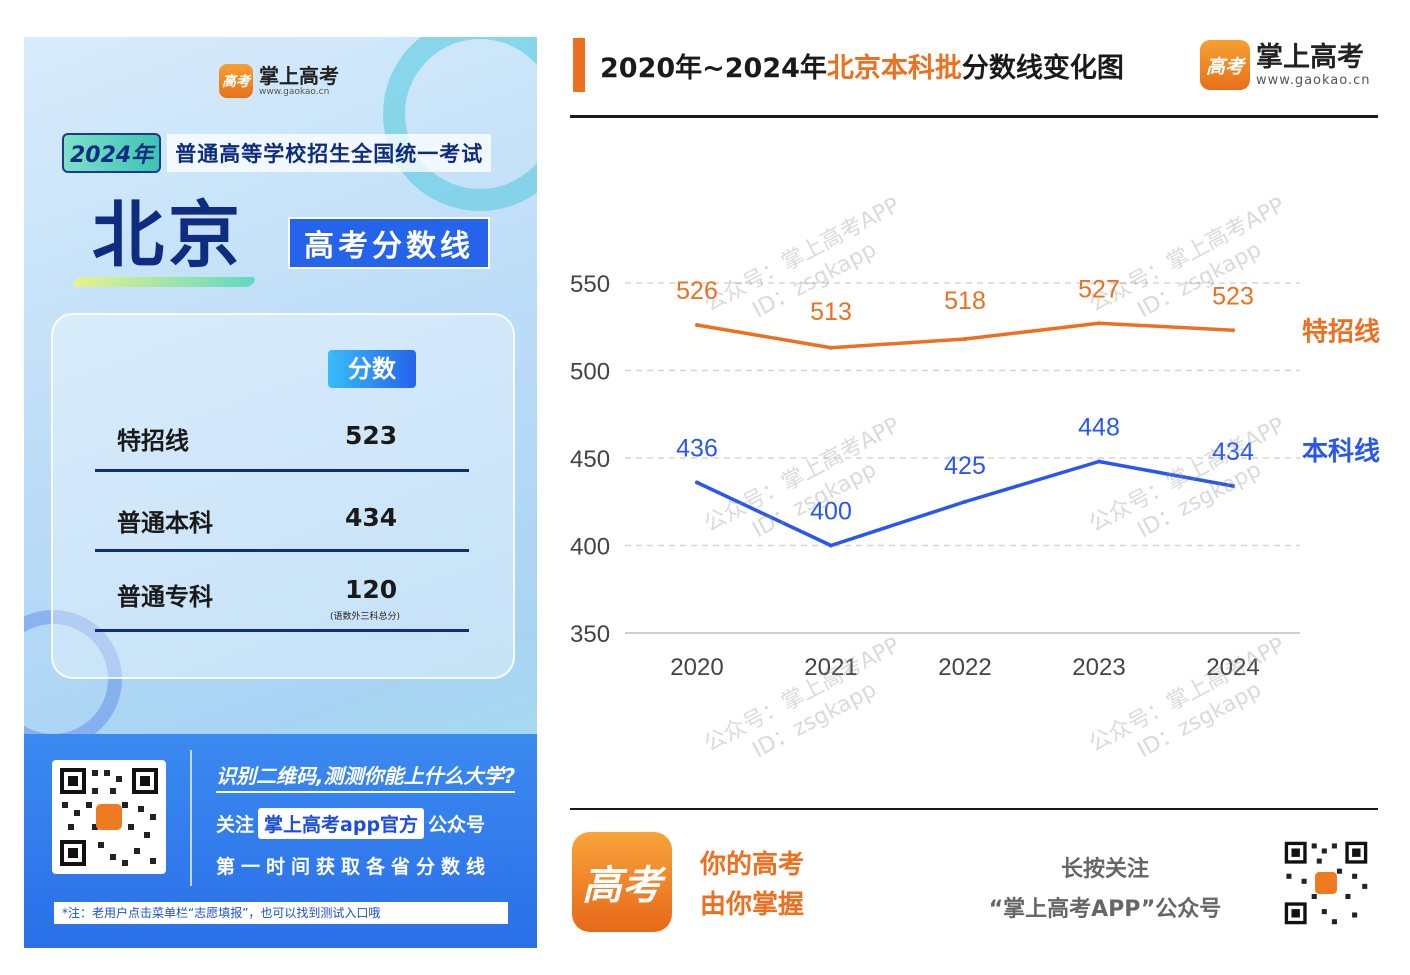 The width and height of the screenshot is (1410, 975). I want to click on y-tick-label: 350, so click(590, 634).